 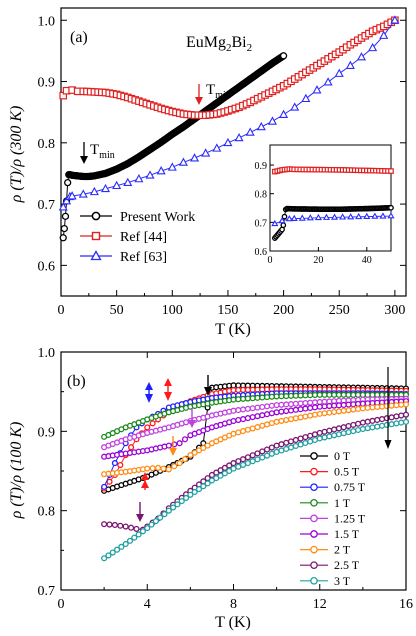 I want to click on panel-a-x-ticks: 0 50 100 150 200 250 300, so click(x=231, y=304).